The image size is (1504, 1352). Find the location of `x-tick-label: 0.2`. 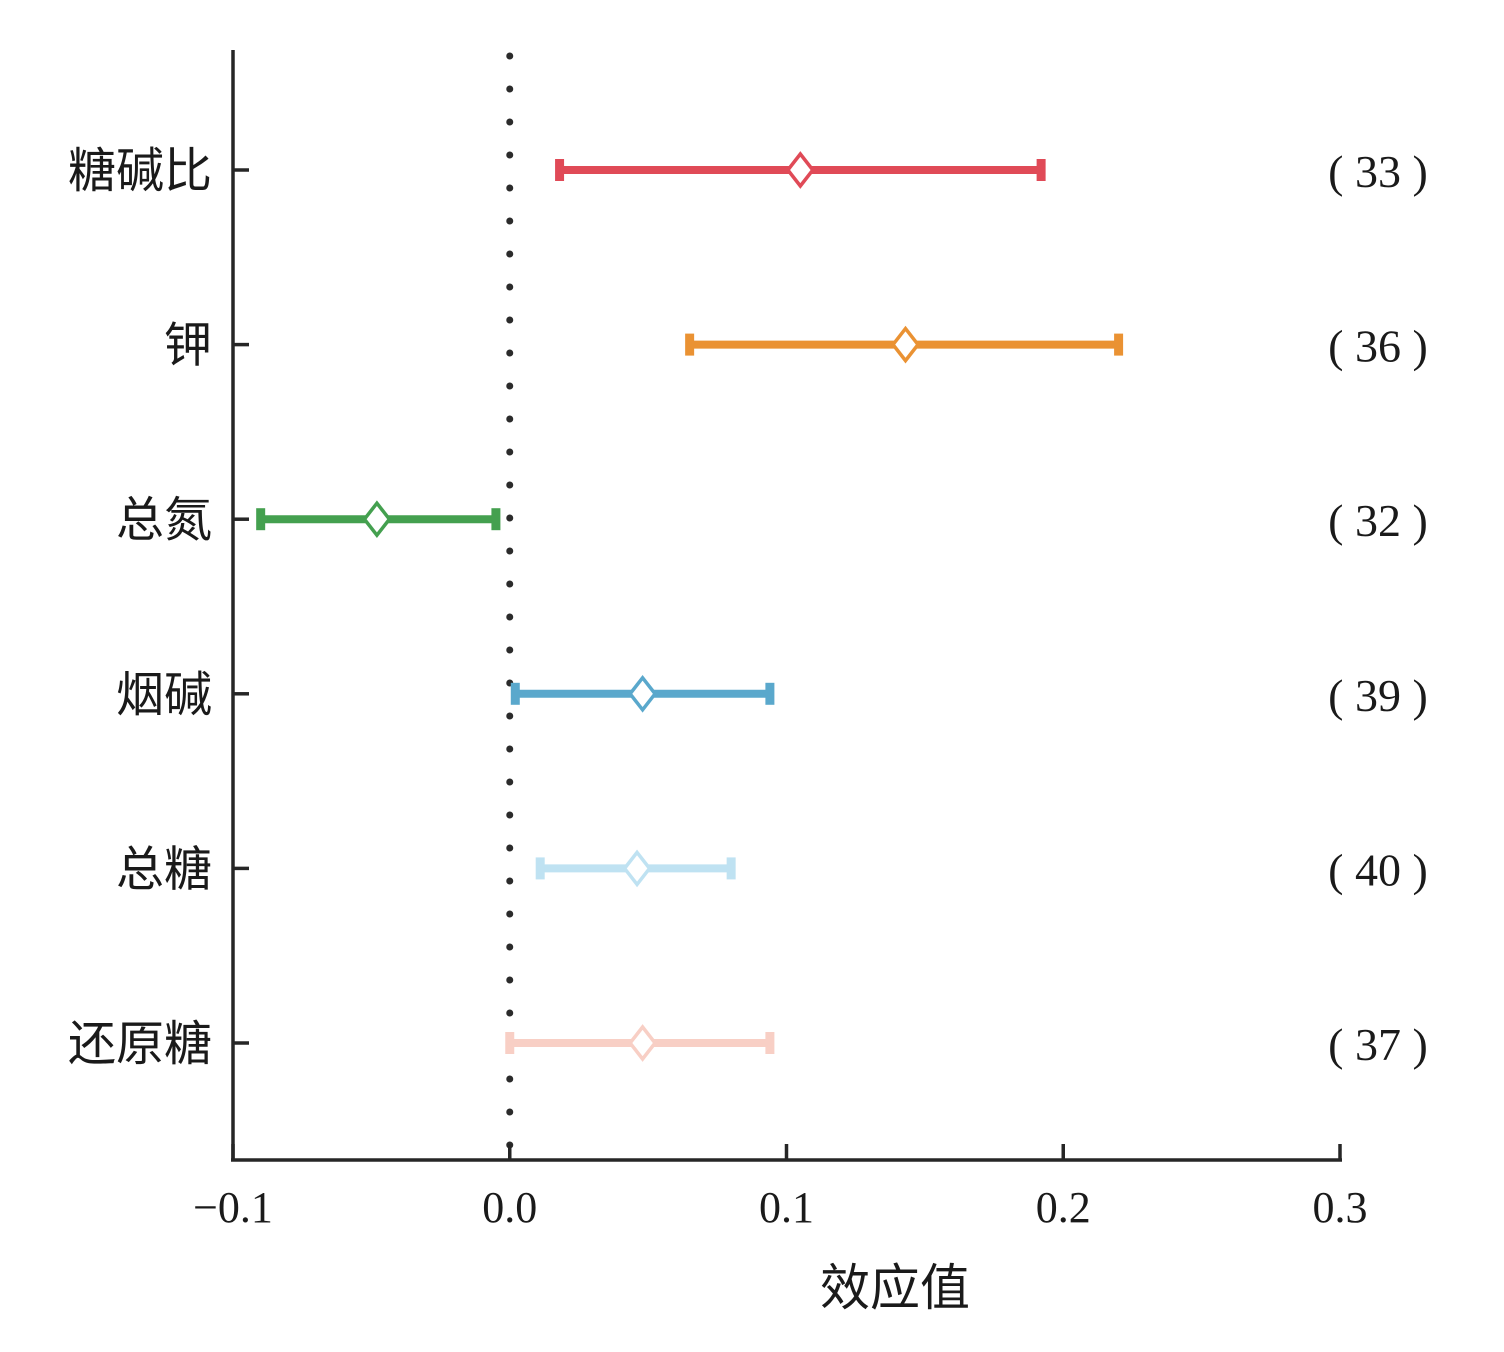

x-tick-label: 0.2 is located at coordinates (1063, 1207).